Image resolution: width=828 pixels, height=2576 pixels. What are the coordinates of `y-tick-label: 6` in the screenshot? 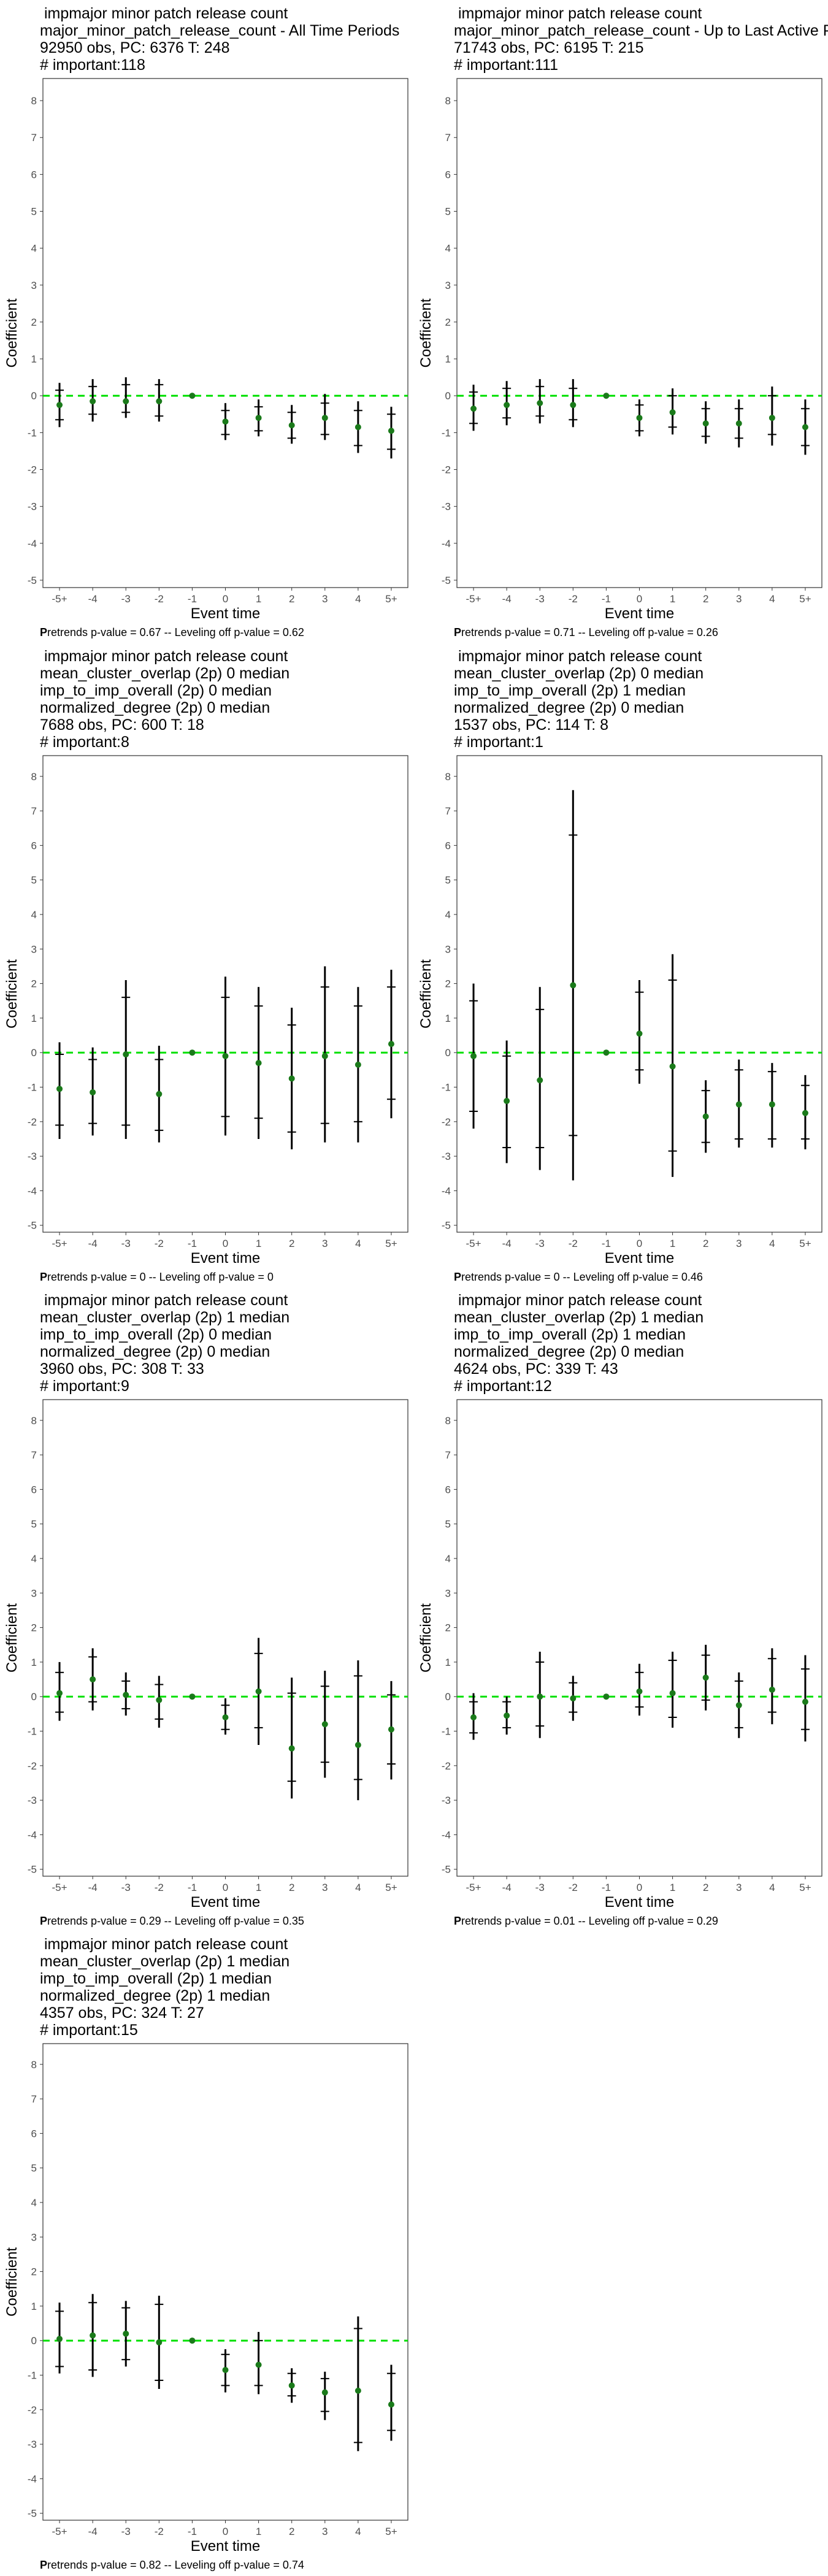 It's located at (34, 174).